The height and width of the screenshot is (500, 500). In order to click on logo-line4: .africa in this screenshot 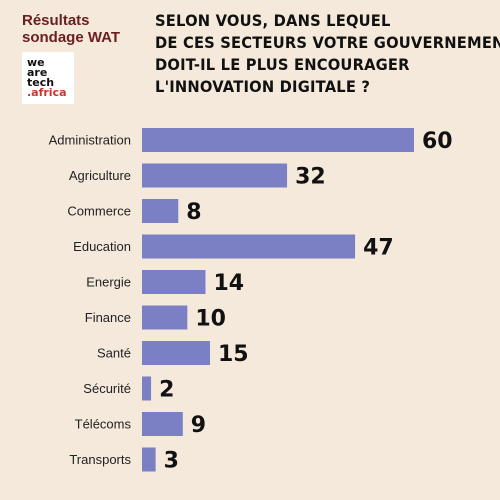, I will do `click(47, 92)`.